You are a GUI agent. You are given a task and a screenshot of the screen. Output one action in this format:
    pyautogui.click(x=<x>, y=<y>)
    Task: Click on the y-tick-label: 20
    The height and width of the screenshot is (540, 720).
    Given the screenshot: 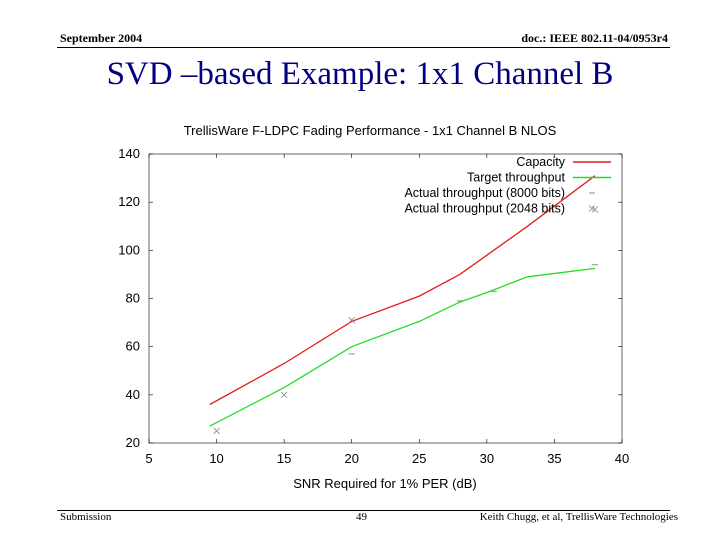 What is the action you would take?
    pyautogui.click(x=133, y=442)
    